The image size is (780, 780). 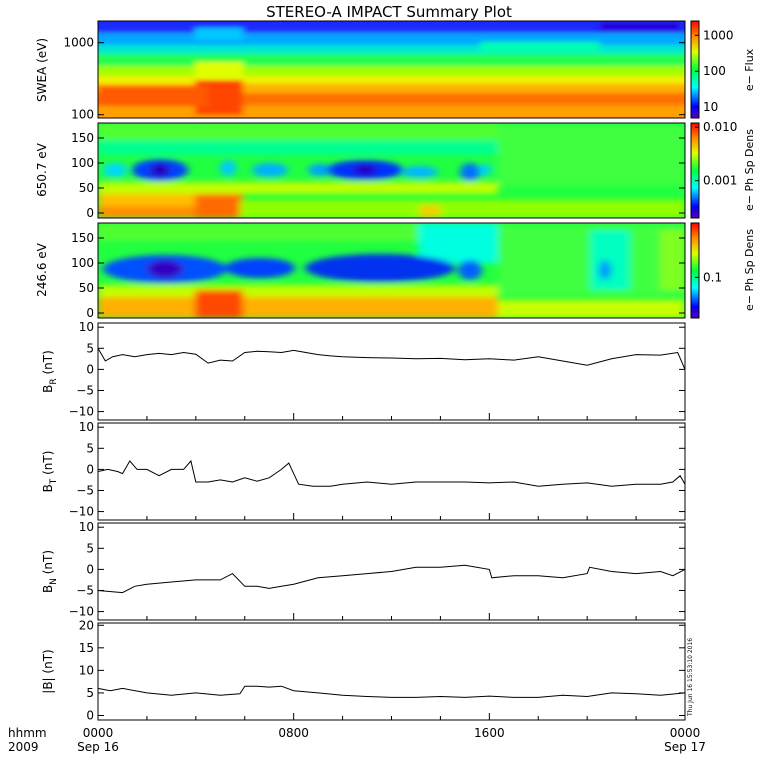 What do you see at coordinates (378, 175) in the screenshot?
I see `pad650-y-ticks: 0 50 100 150` at bounding box center [378, 175].